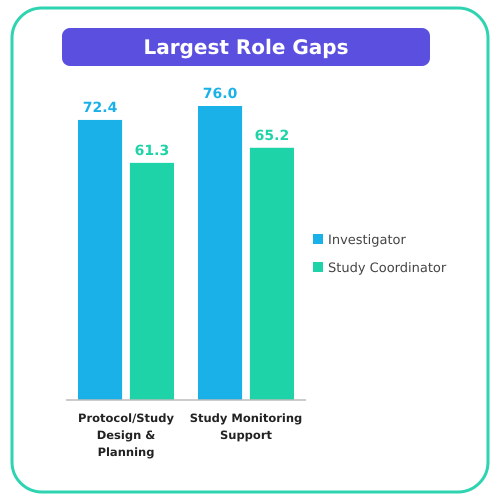 This screenshot has width=497, height=502. Describe the element at coordinates (272, 136) in the screenshot. I see `data-label: 65.2` at that location.